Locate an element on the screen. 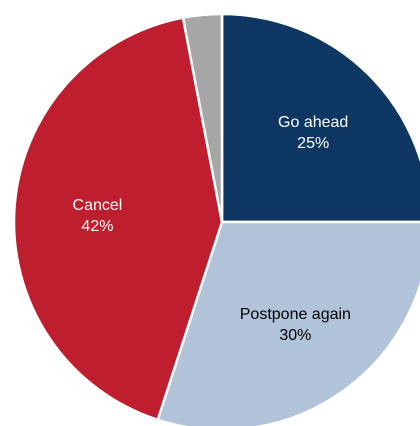  pie-slice-value-postpone-again: 30% is located at coordinates (295, 335).